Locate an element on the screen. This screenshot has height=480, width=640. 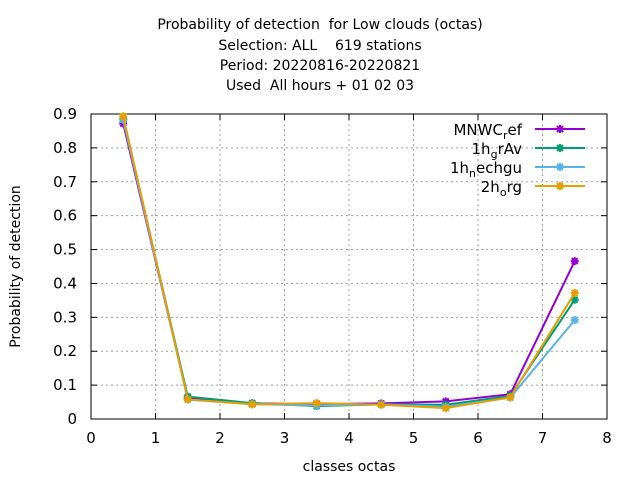
y-tick-label: 0.5 is located at coordinates (65, 250).